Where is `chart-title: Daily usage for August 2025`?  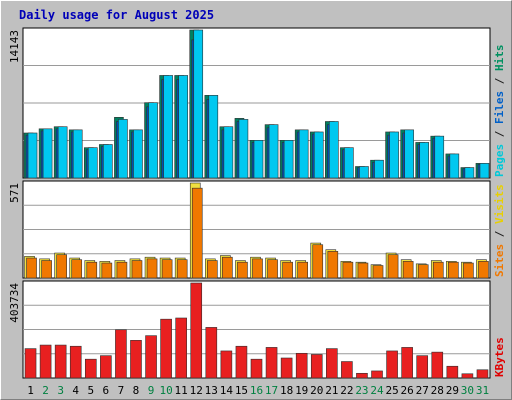 chart-title: Daily usage for August 2025 is located at coordinates (117, 15).